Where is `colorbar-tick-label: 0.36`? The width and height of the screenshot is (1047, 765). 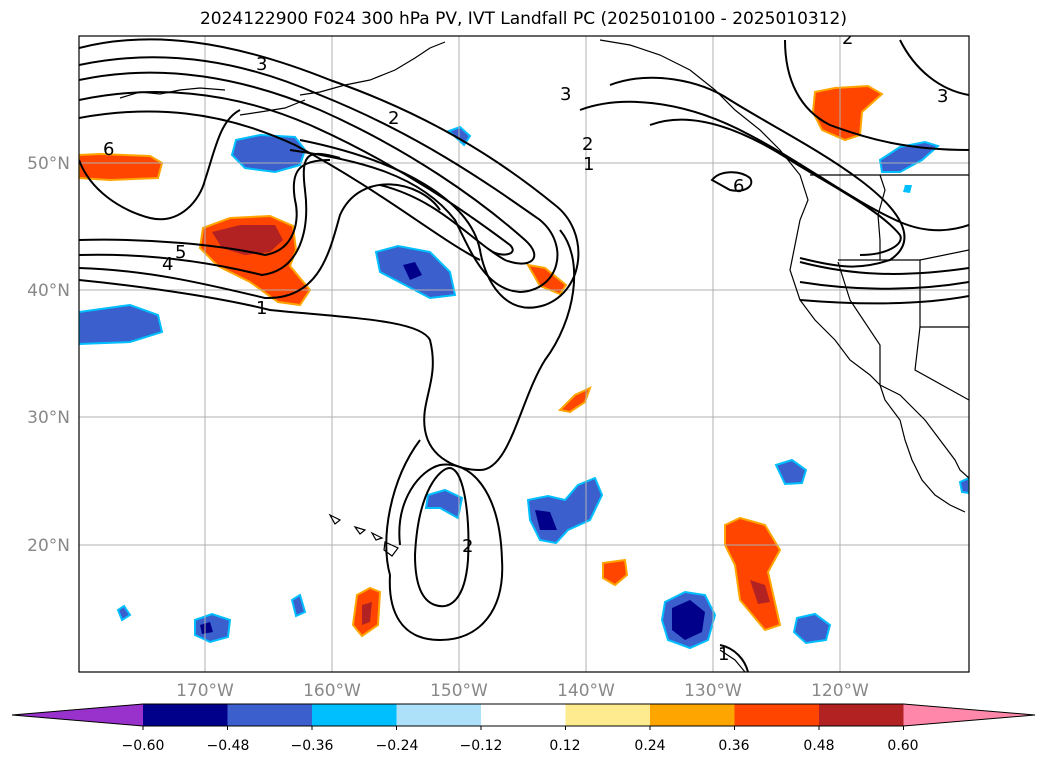 colorbar-tick-label: 0.36 is located at coordinates (733, 746).